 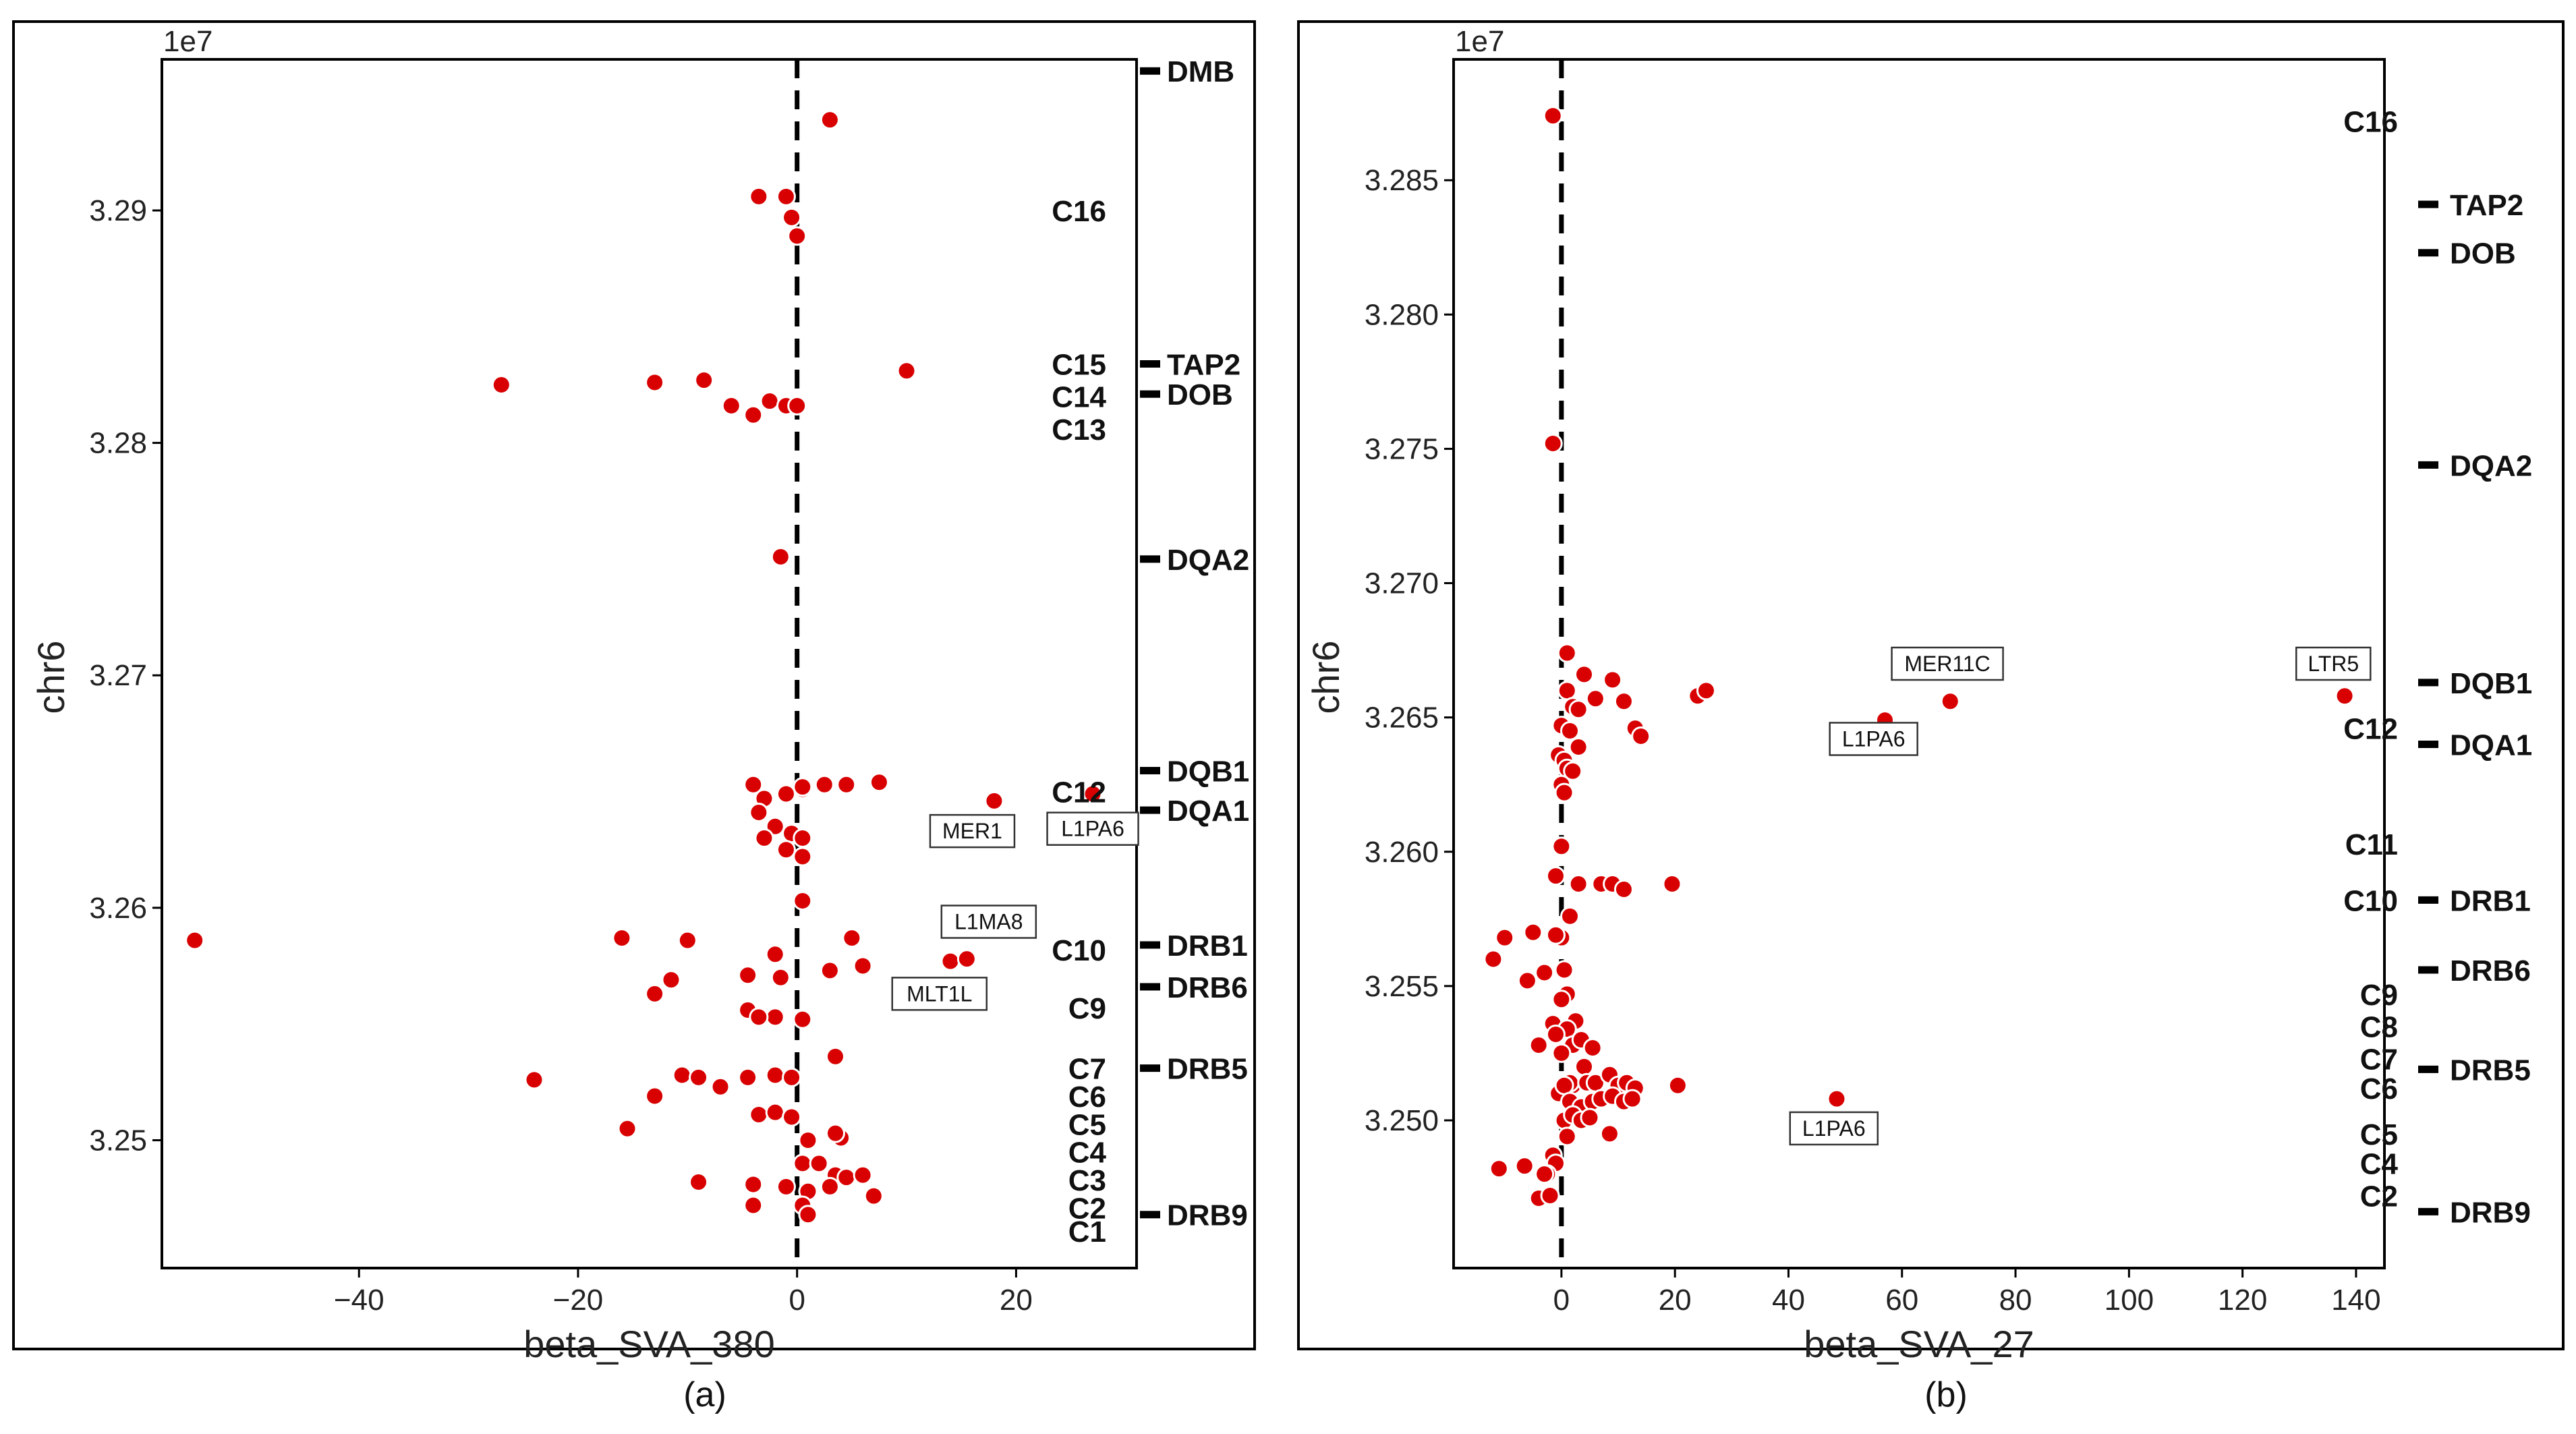 What do you see at coordinates (2379, 1164) in the screenshot?
I see `cluster-label: C4` at bounding box center [2379, 1164].